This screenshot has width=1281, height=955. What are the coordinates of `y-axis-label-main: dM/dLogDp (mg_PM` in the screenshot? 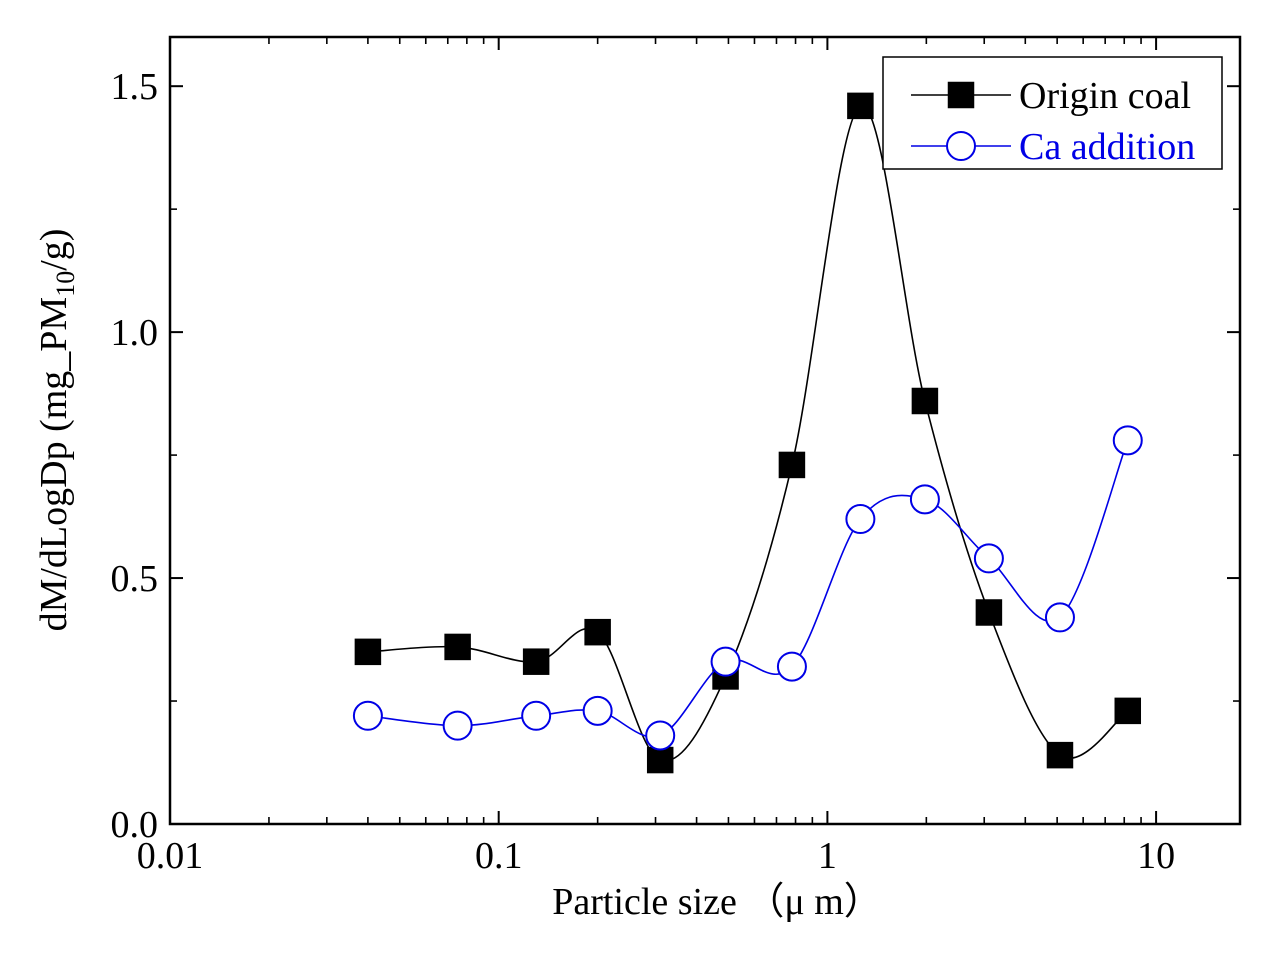 It's located at (54, 464).